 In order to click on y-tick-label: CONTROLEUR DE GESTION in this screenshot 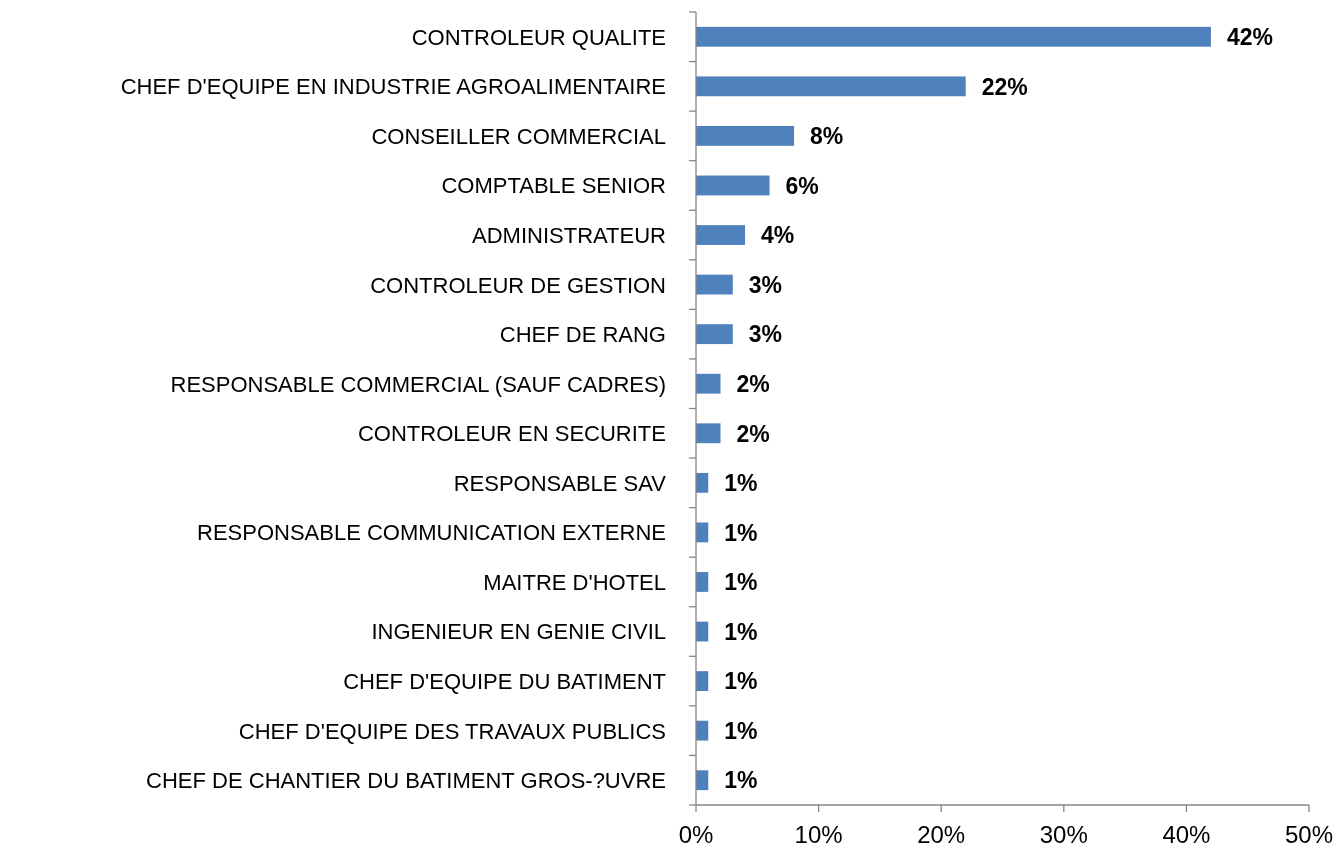, I will do `click(518, 285)`.